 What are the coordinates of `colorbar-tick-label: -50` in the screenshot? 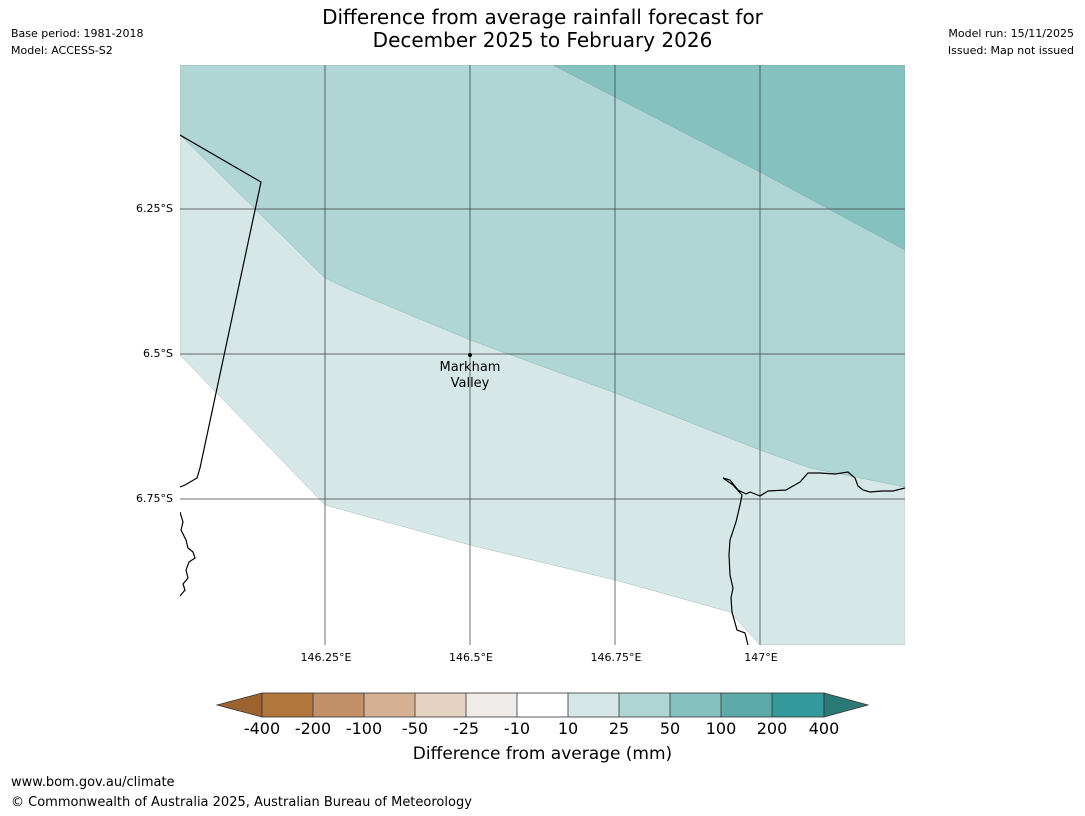 It's located at (415, 728).